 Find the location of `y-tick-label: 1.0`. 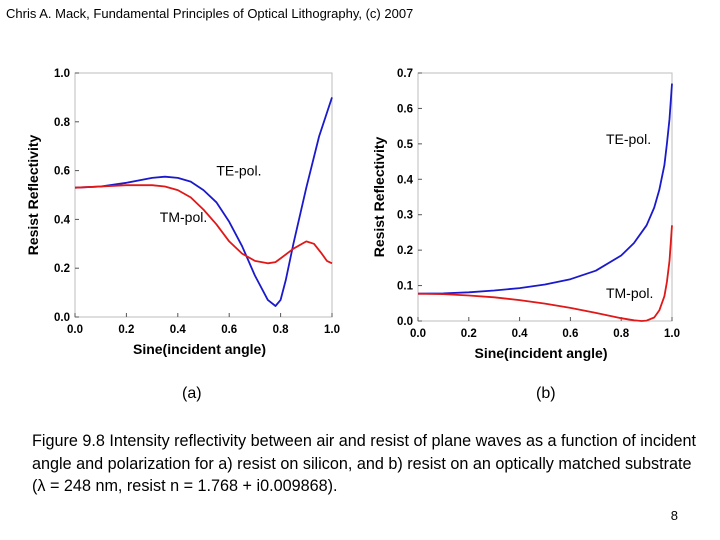

y-tick-label: 1.0 is located at coordinates (62, 74).